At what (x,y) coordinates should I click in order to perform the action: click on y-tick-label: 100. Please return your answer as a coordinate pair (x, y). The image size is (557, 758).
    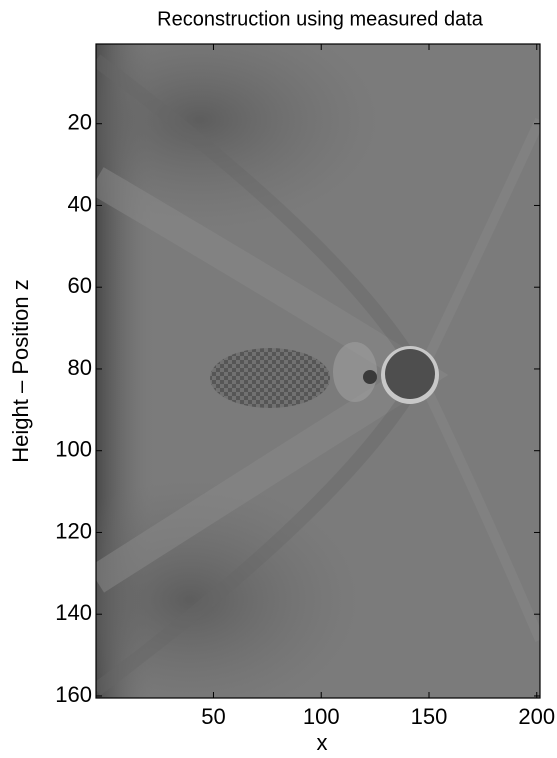
    Looking at the image, I should click on (73, 449).